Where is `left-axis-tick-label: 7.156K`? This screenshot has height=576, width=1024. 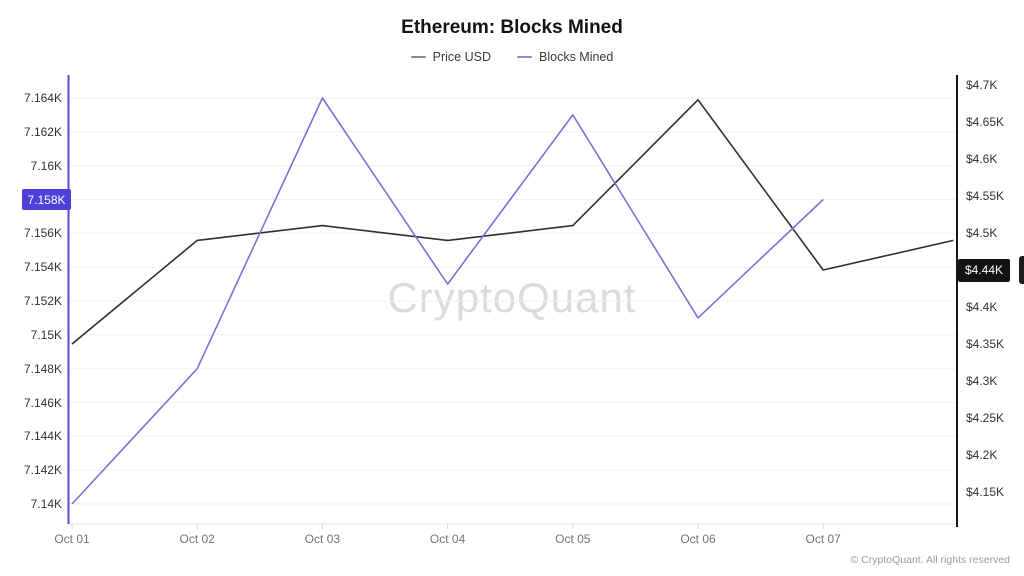 left-axis-tick-label: 7.156K is located at coordinates (42, 233).